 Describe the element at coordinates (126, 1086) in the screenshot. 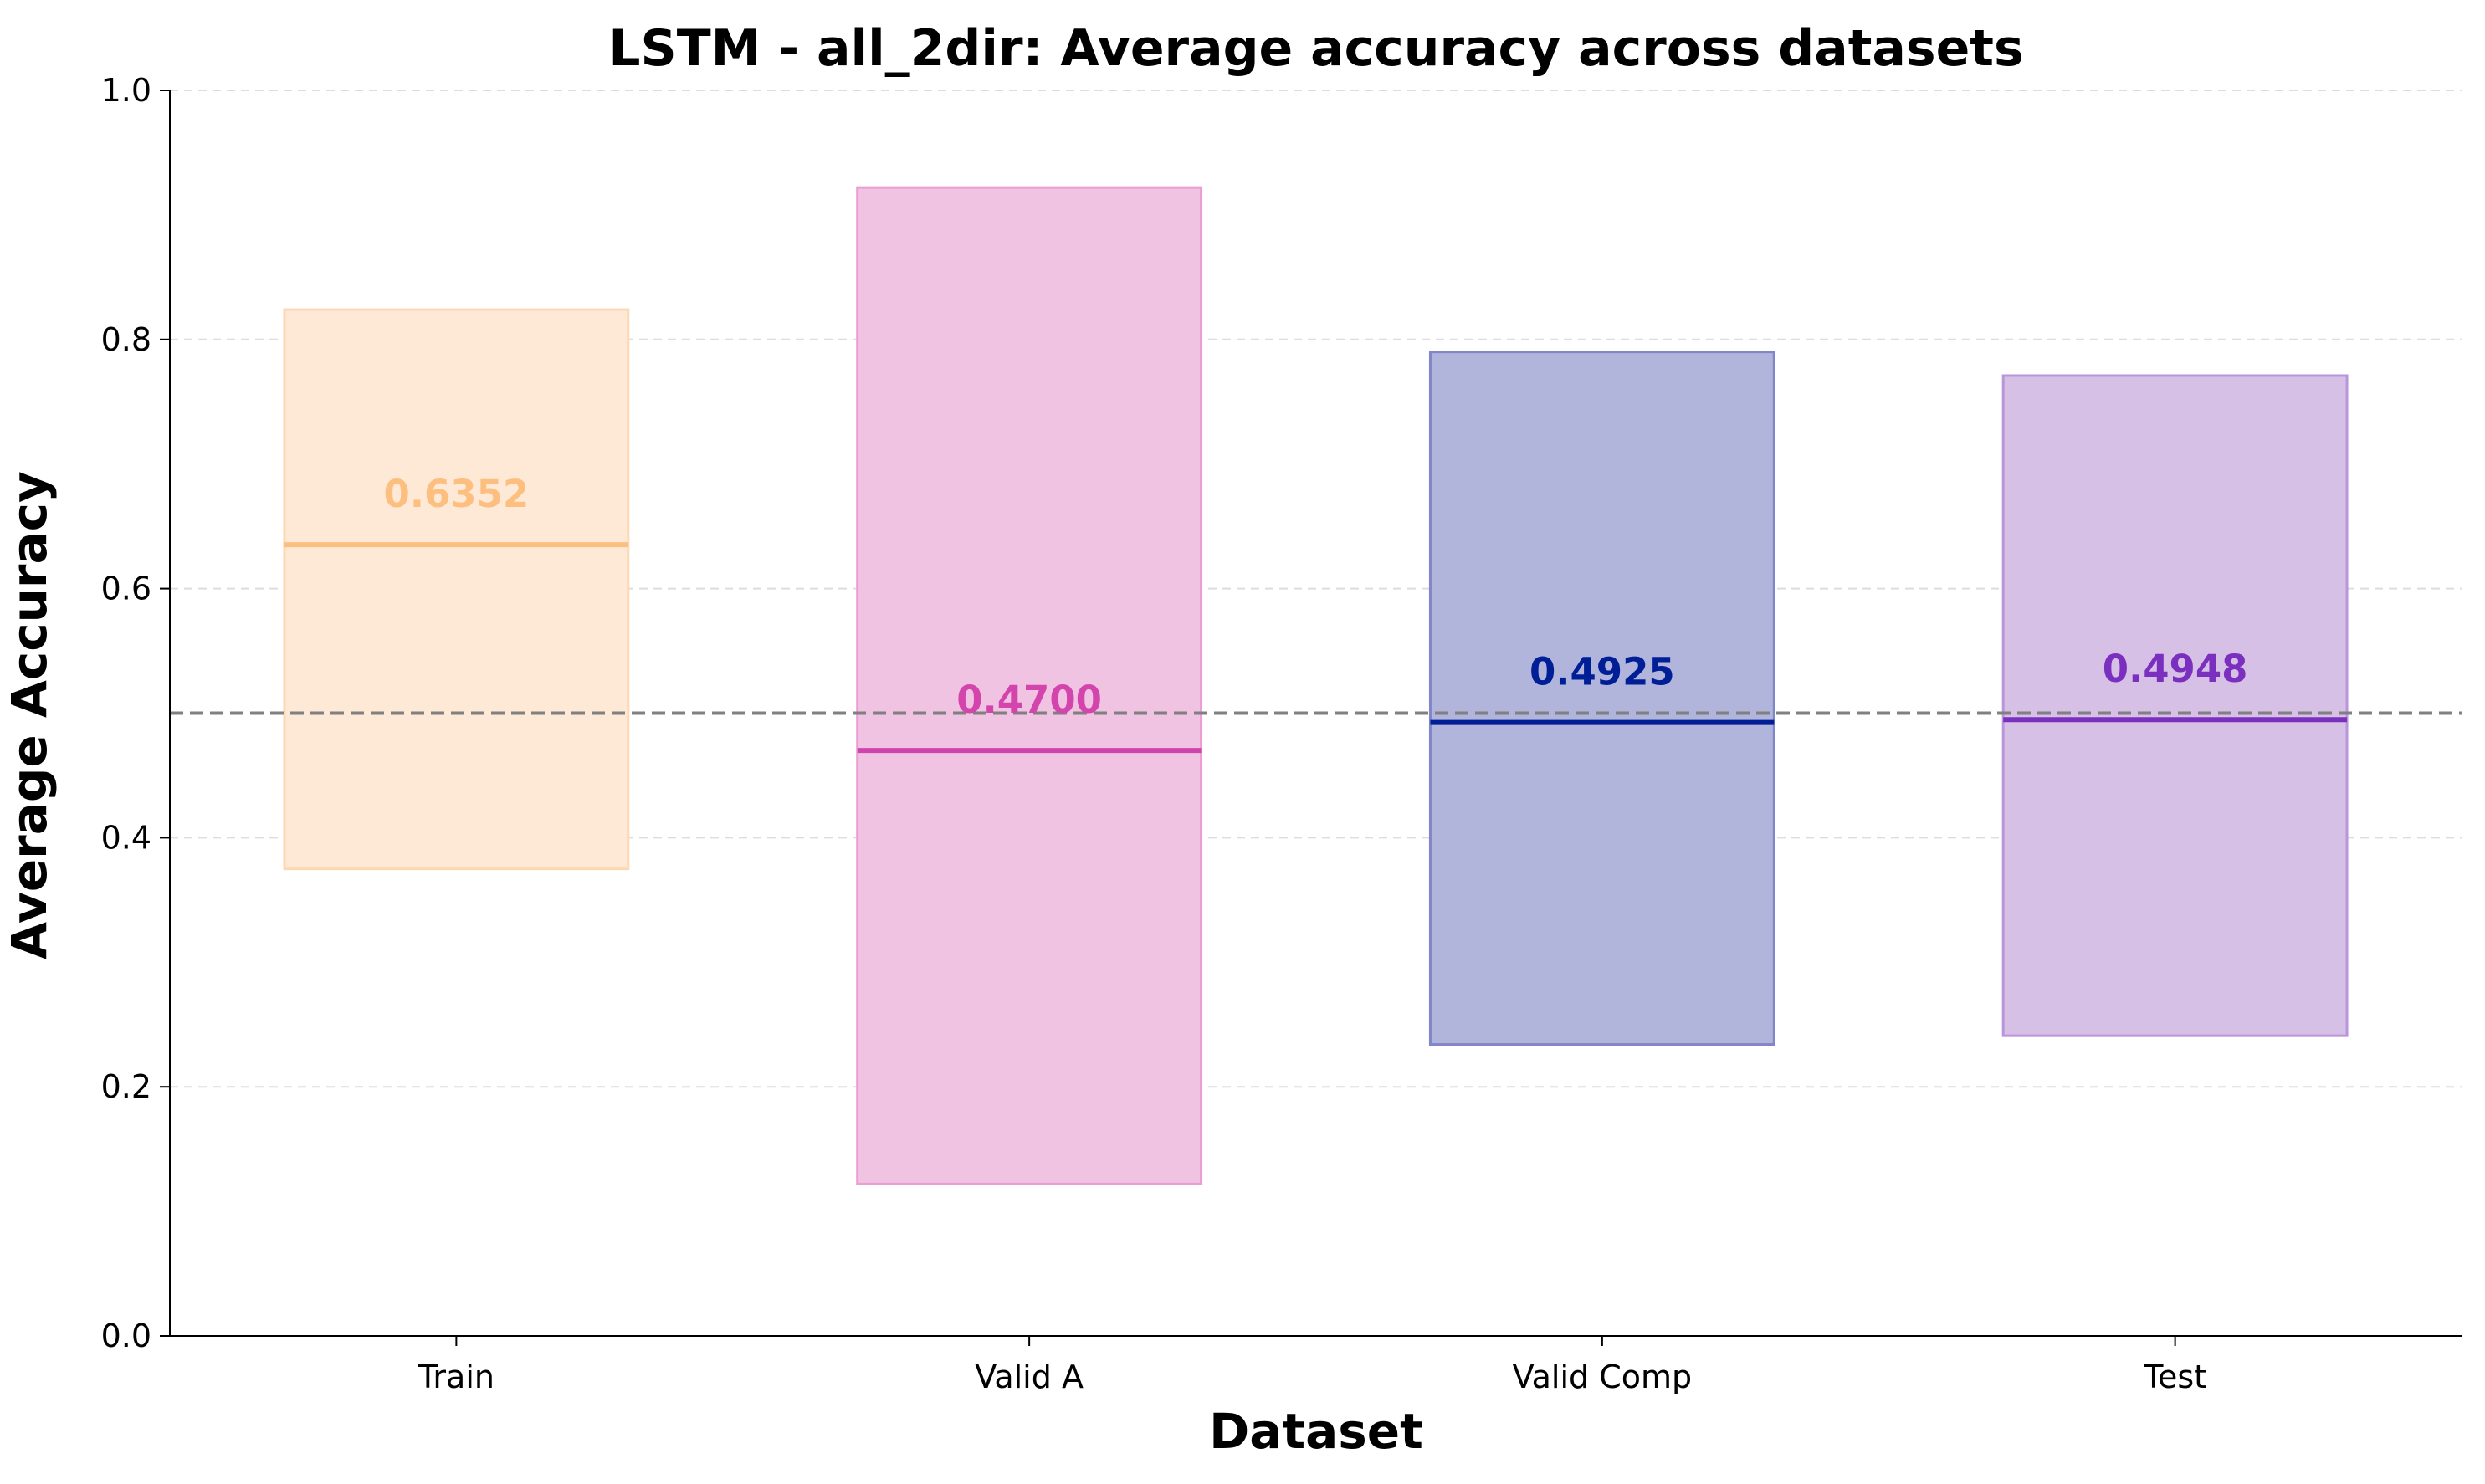

I see `y-tick-label: 0.2` at that location.